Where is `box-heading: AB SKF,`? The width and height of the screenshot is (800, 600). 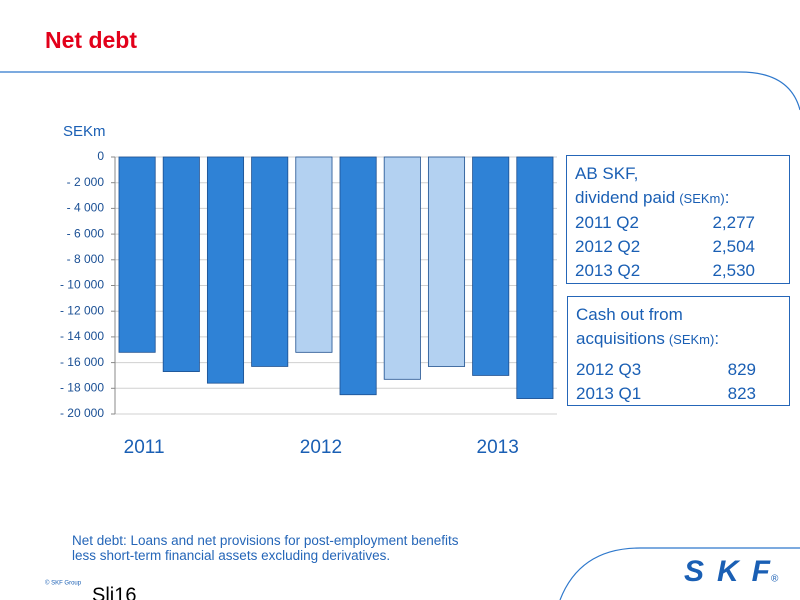 box-heading: AB SKF, is located at coordinates (607, 173).